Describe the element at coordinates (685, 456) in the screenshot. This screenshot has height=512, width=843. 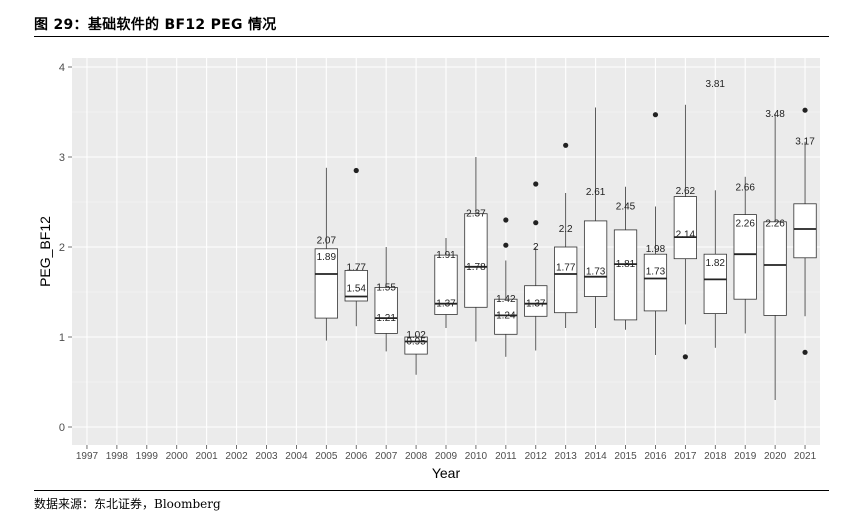
I see `x-tick-label: 2017` at that location.